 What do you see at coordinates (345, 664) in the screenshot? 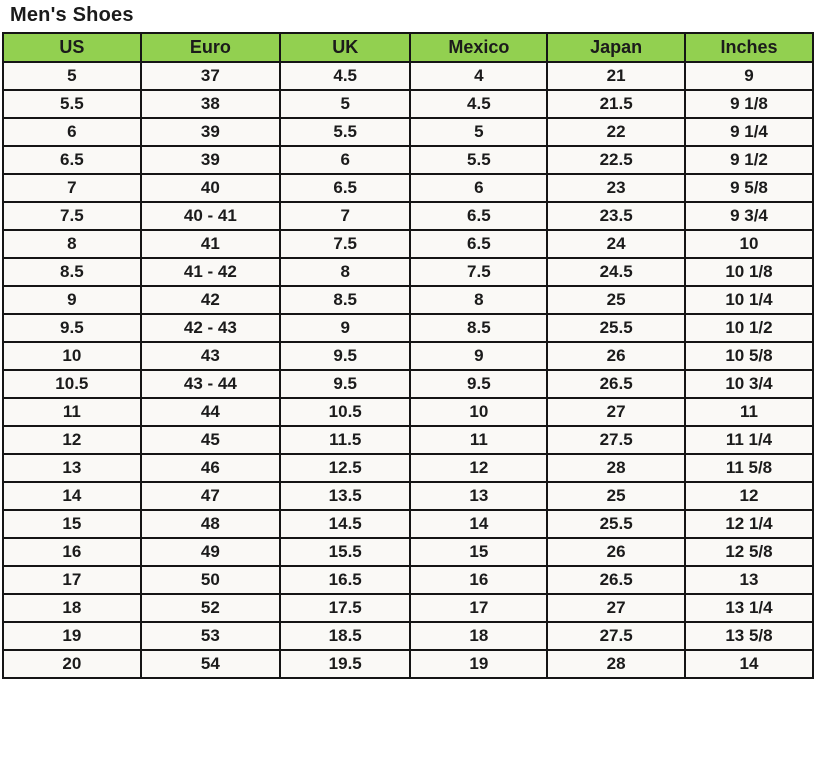
I see `table-cell: 19.5` at bounding box center [345, 664].